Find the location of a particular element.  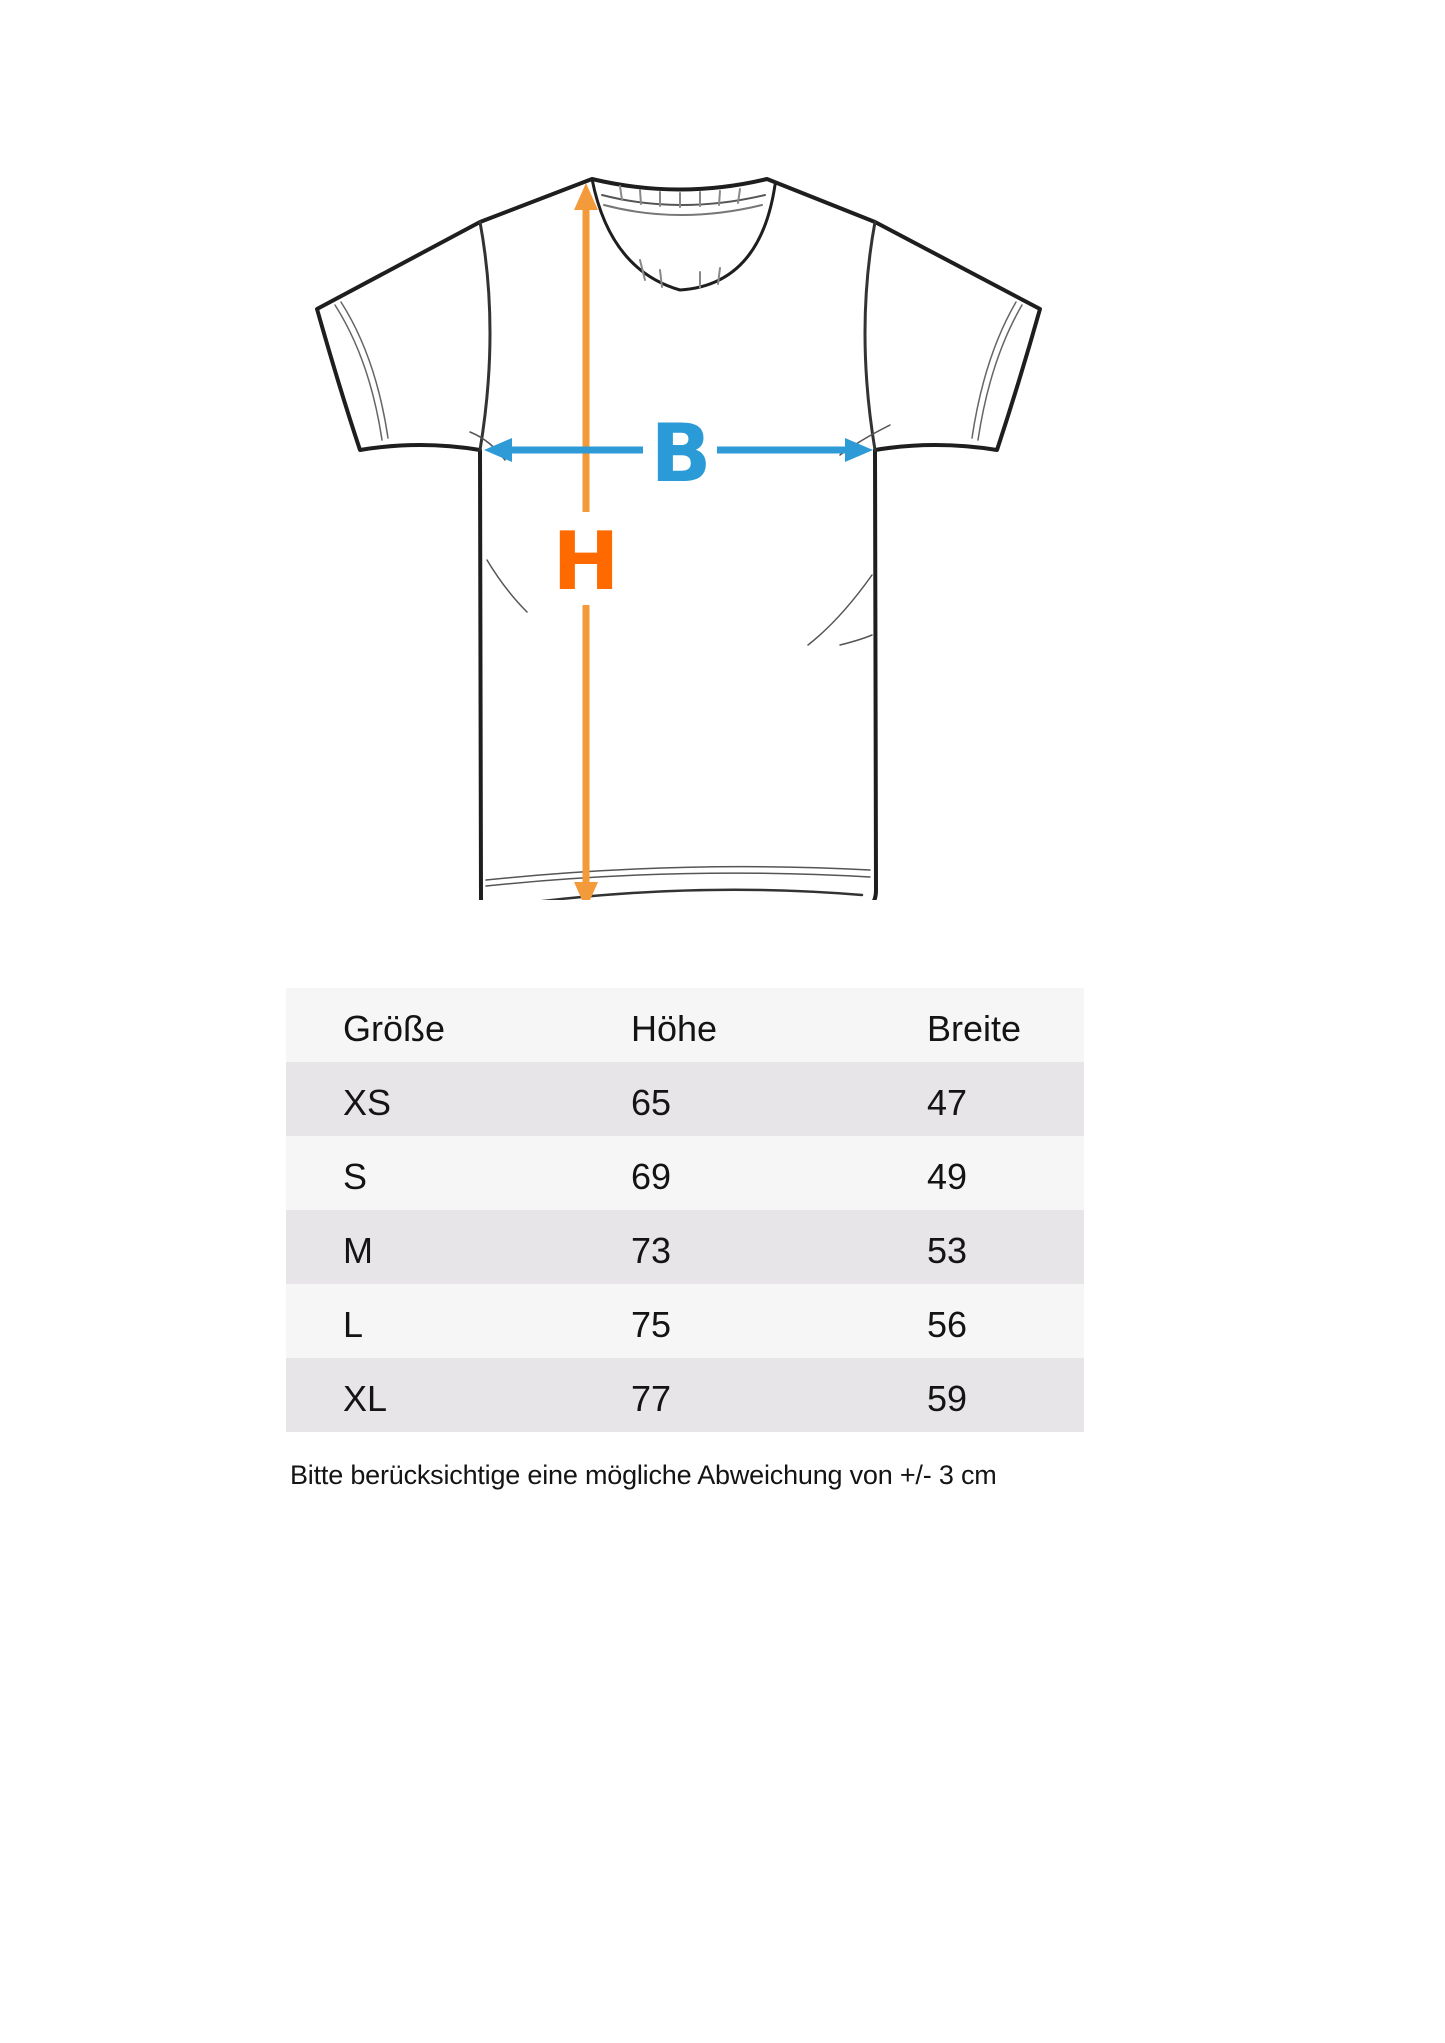

cell-width: 53 is located at coordinates (947, 1250).